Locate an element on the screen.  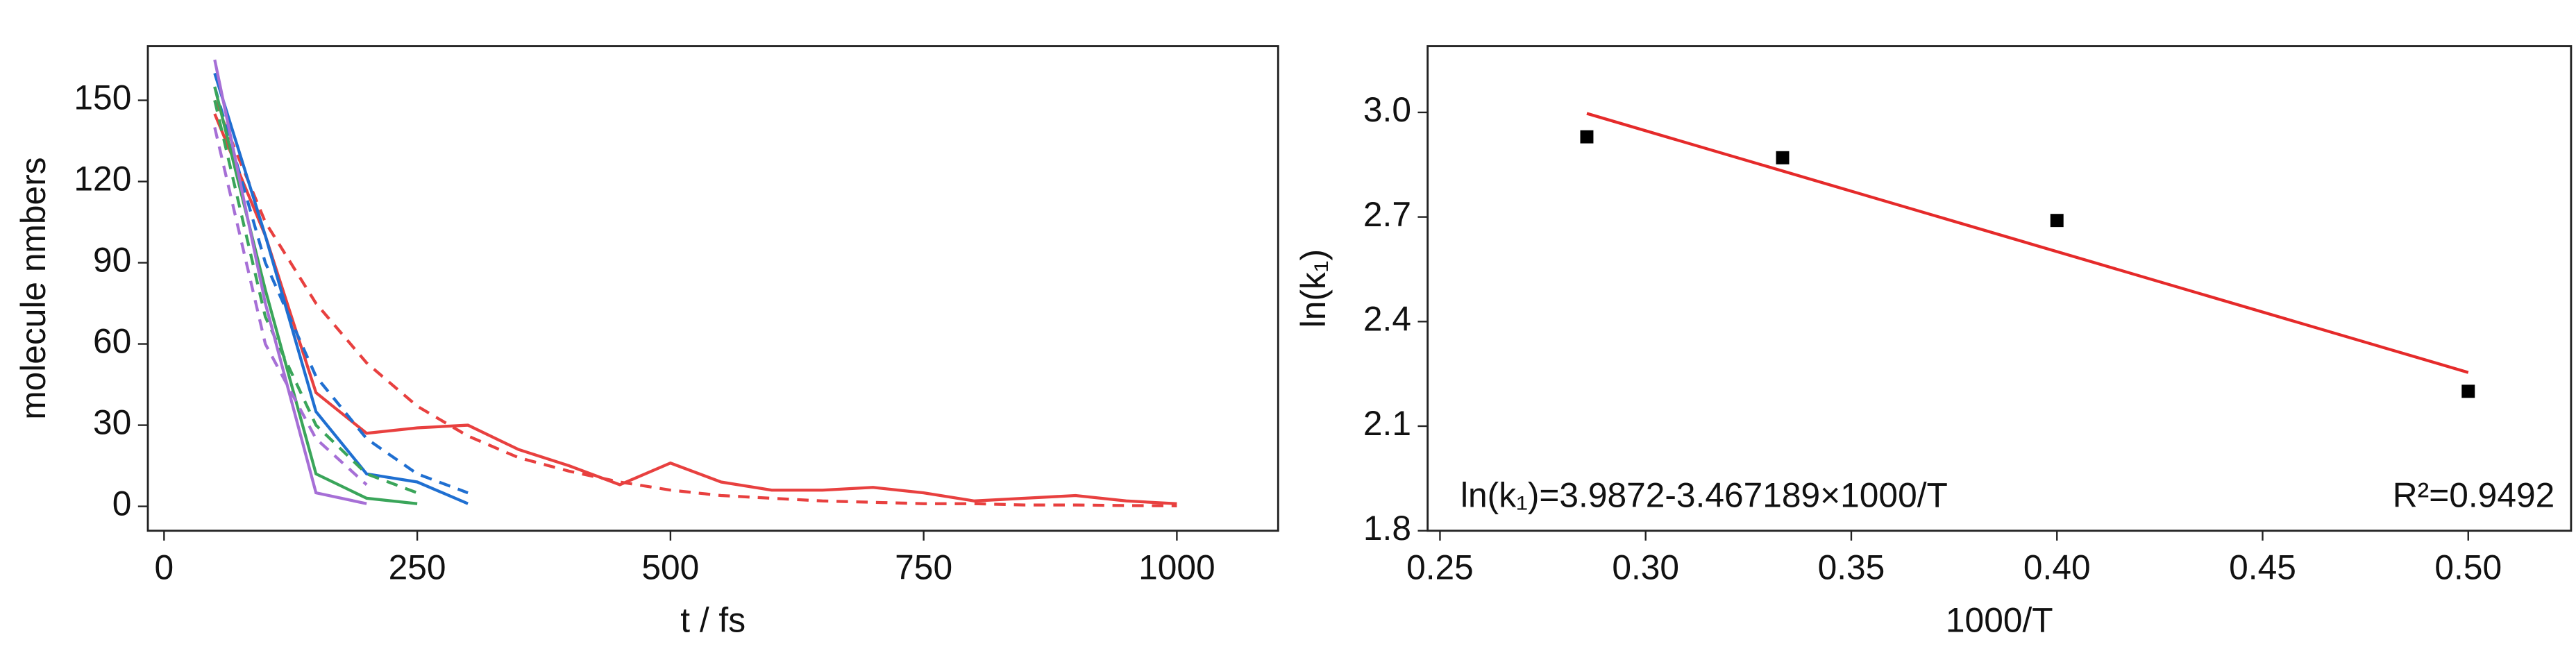
equation: ln(k₁)=3.9872-3.467189×1000/T is located at coordinates (1704, 494).